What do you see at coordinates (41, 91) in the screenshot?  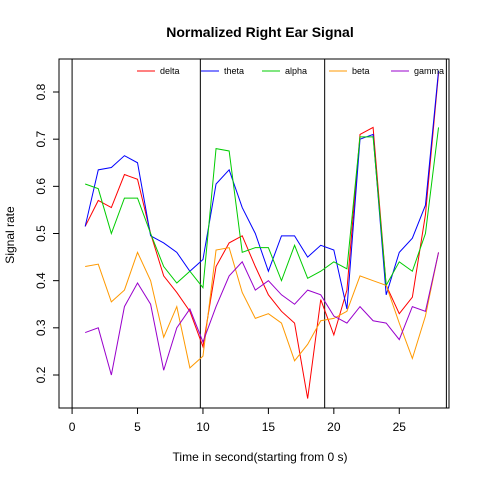 I see `y-tick-label: 0.8` at bounding box center [41, 91].